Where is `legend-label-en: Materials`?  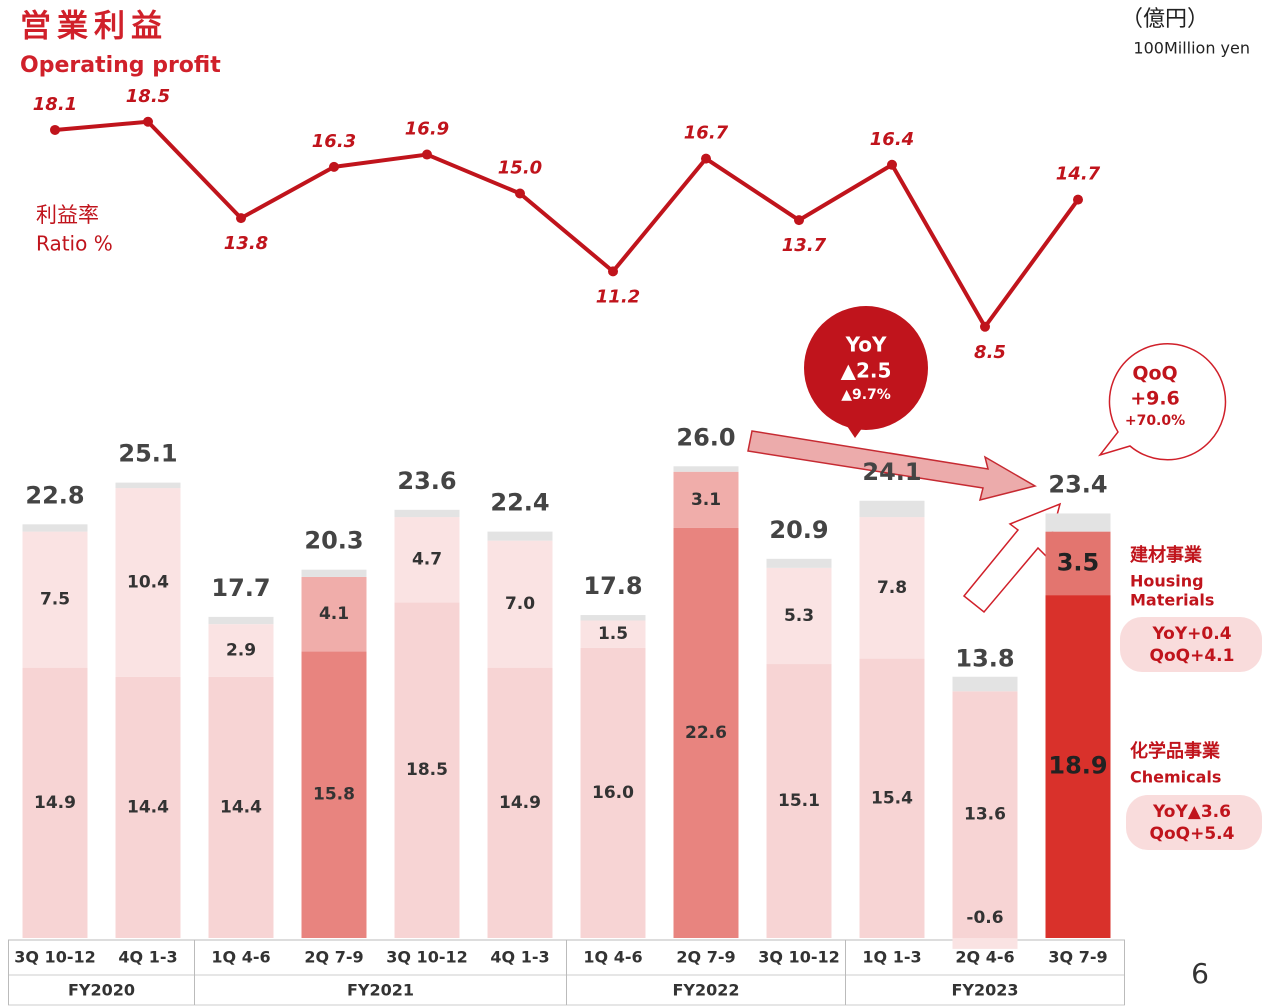 legend-label-en: Materials is located at coordinates (1172, 600).